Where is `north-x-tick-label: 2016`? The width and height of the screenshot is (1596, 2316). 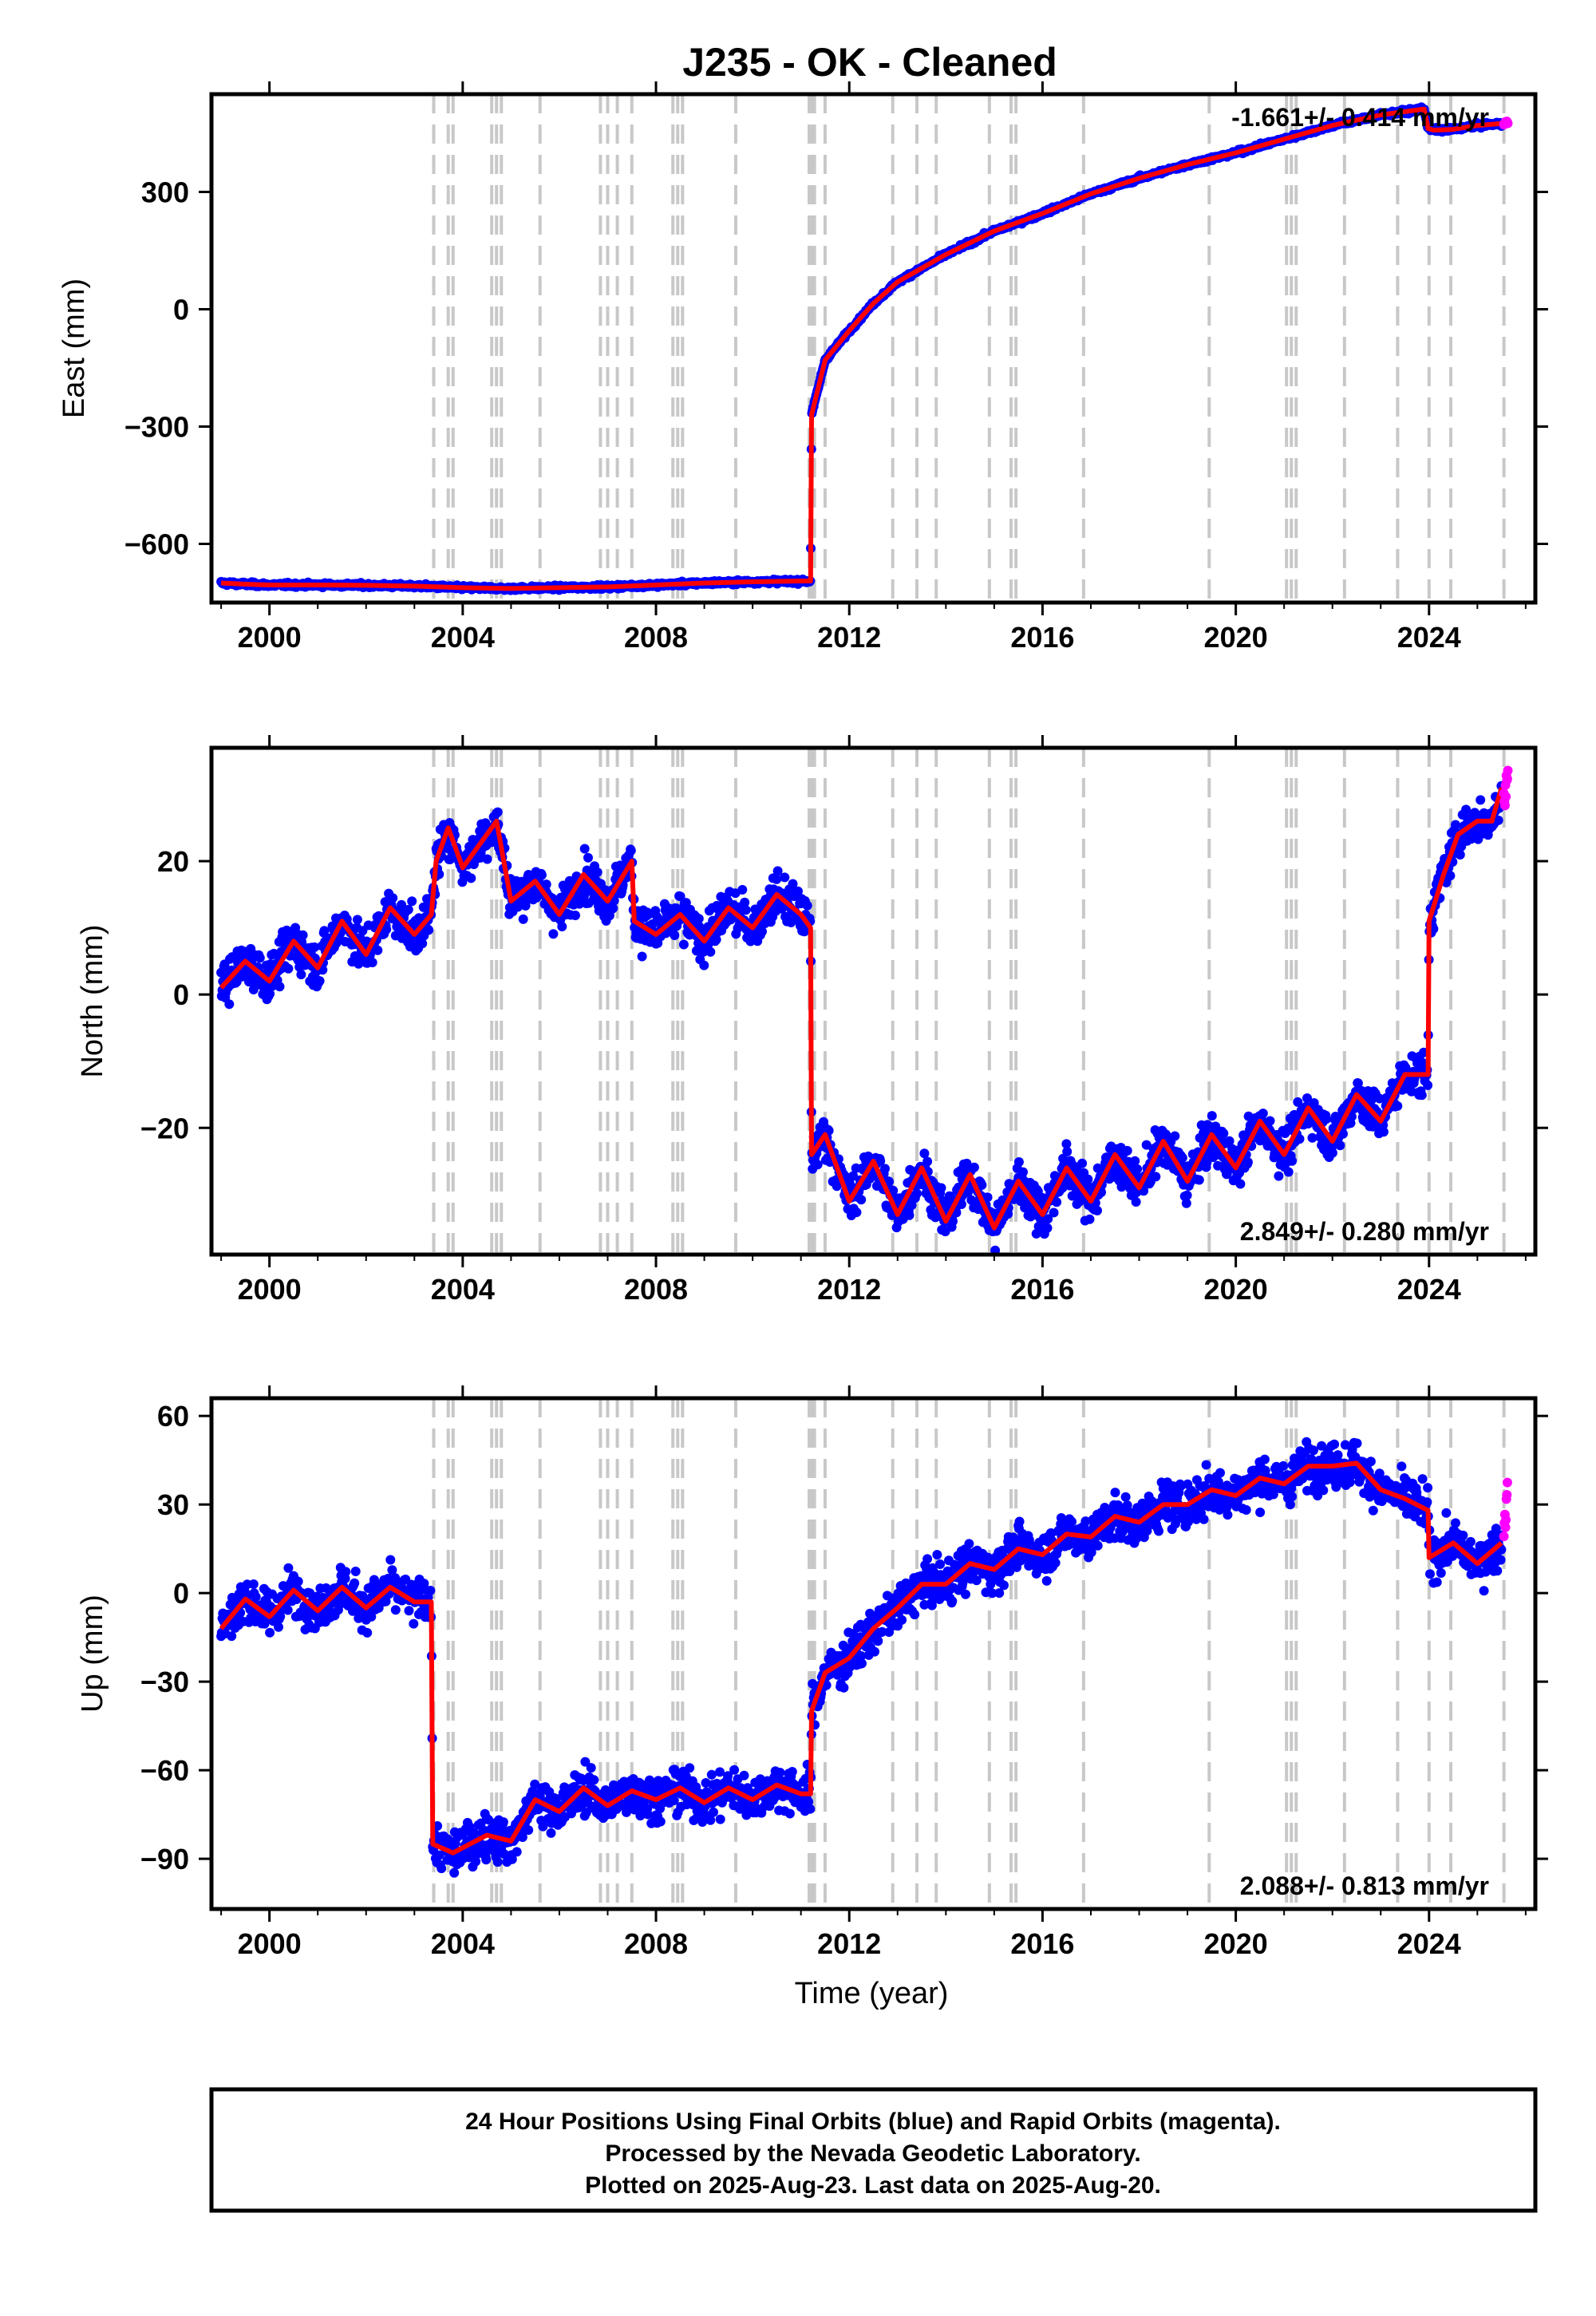
north-x-tick-label: 2016 is located at coordinates (1042, 1289).